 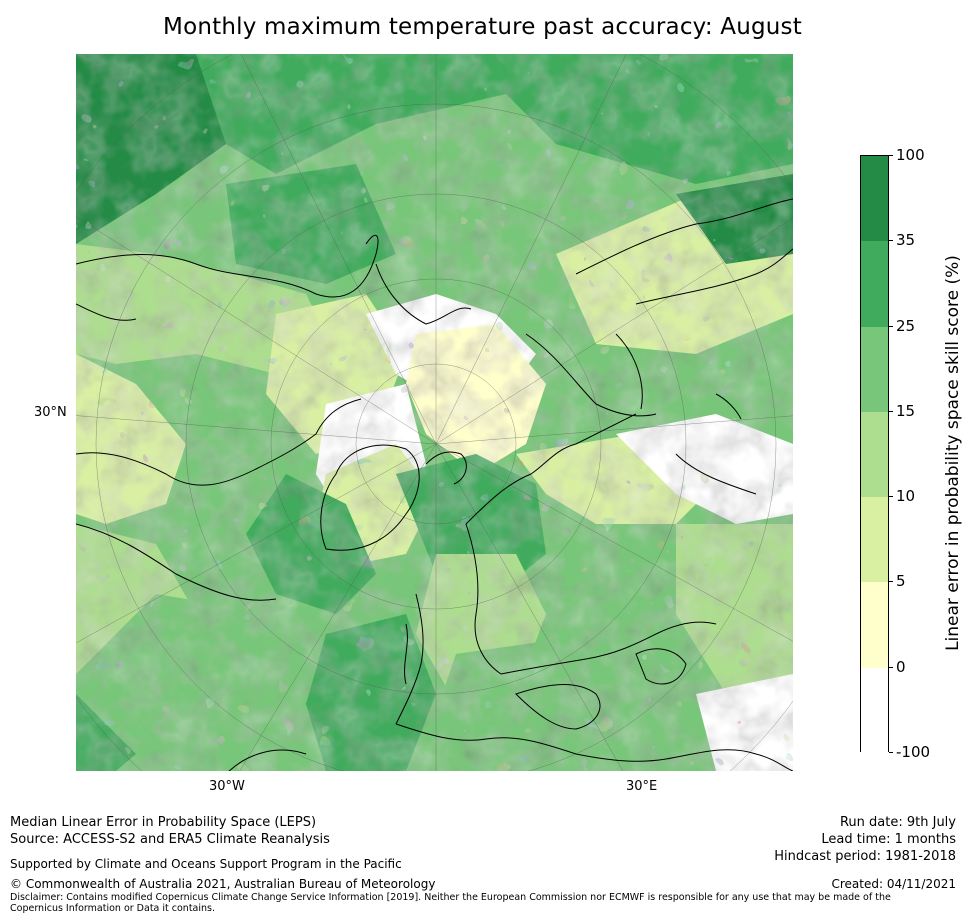 I want to click on colorbar-tick-label: 0, so click(x=901, y=666).